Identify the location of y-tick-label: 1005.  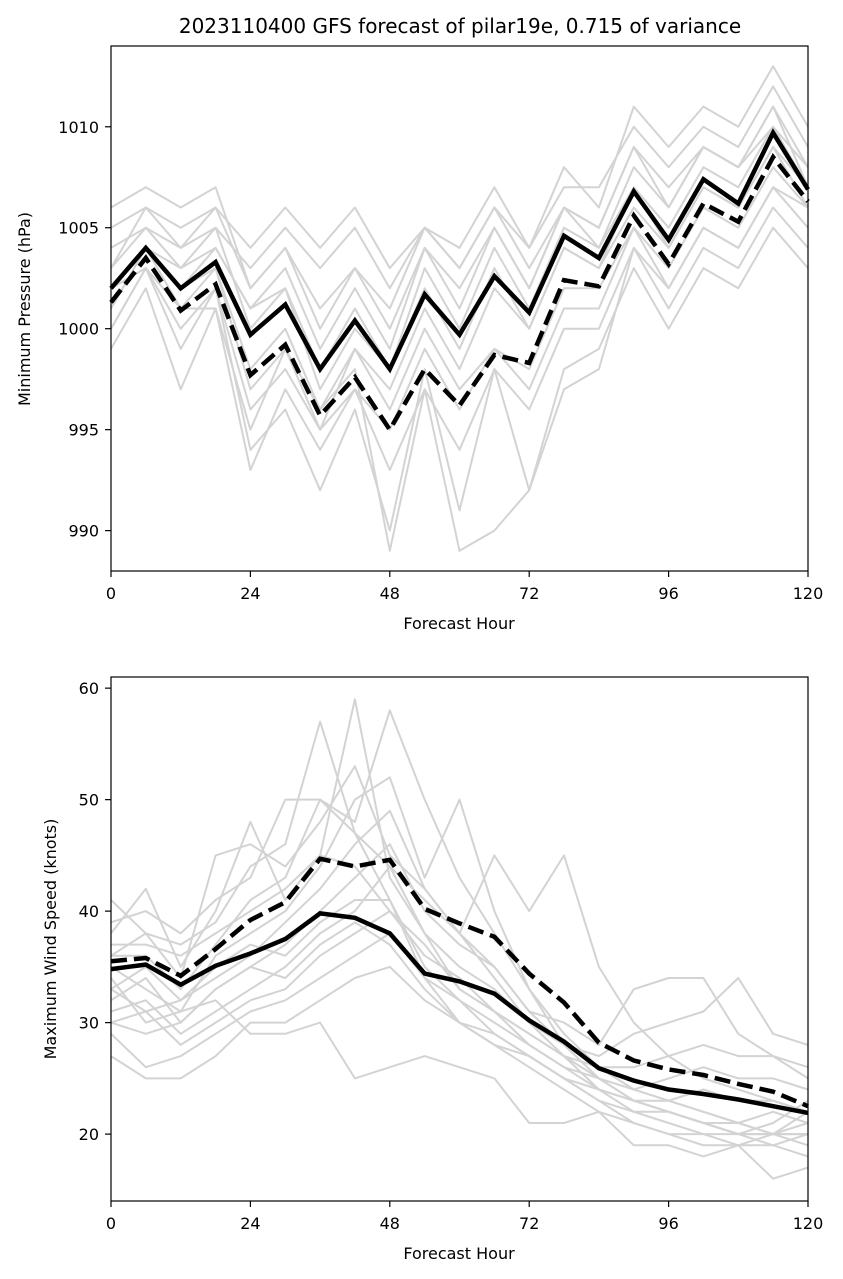
(78, 228).